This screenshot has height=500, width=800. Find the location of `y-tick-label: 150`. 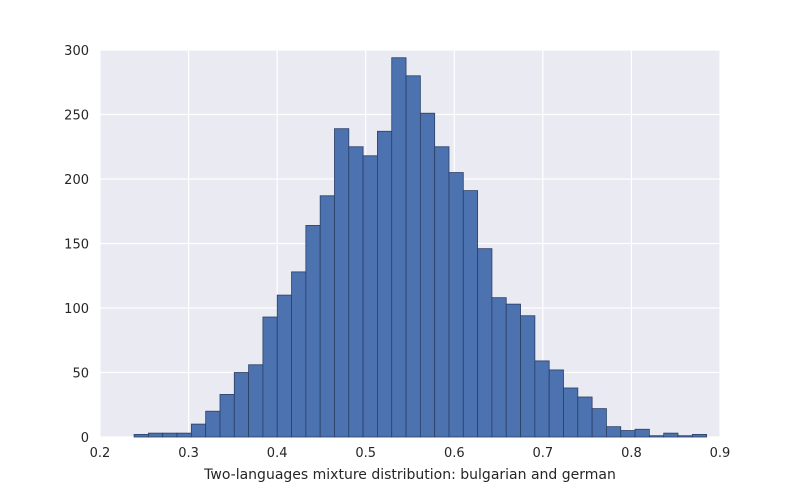

y-tick-label: 150 is located at coordinates (76, 245).